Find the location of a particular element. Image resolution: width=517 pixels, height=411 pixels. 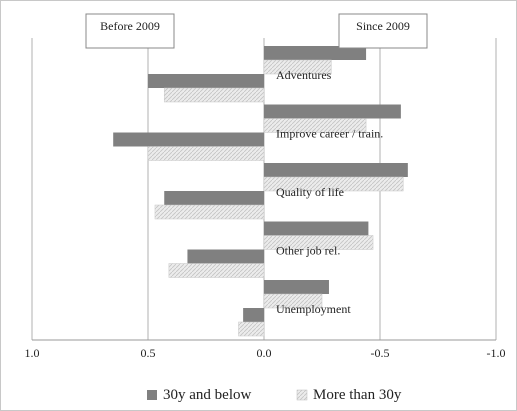

bar-improve-career-train-more-than-30y-since-2009 is located at coordinates (315, 125).